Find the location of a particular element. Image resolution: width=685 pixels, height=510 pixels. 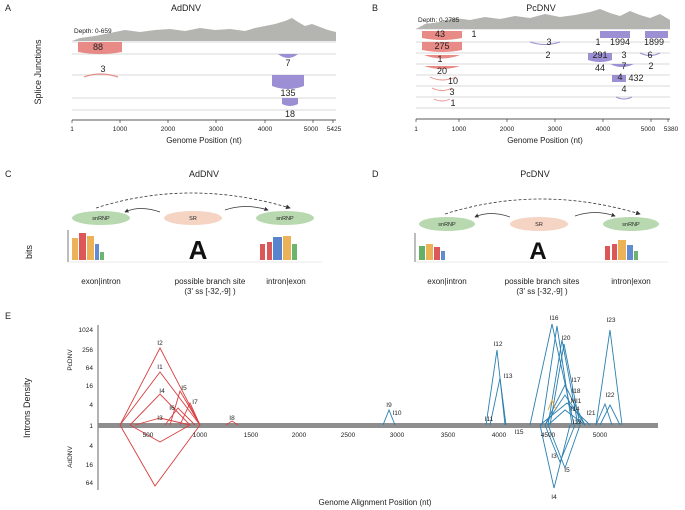

panel-b-count: 1899 is located at coordinates (654, 42).